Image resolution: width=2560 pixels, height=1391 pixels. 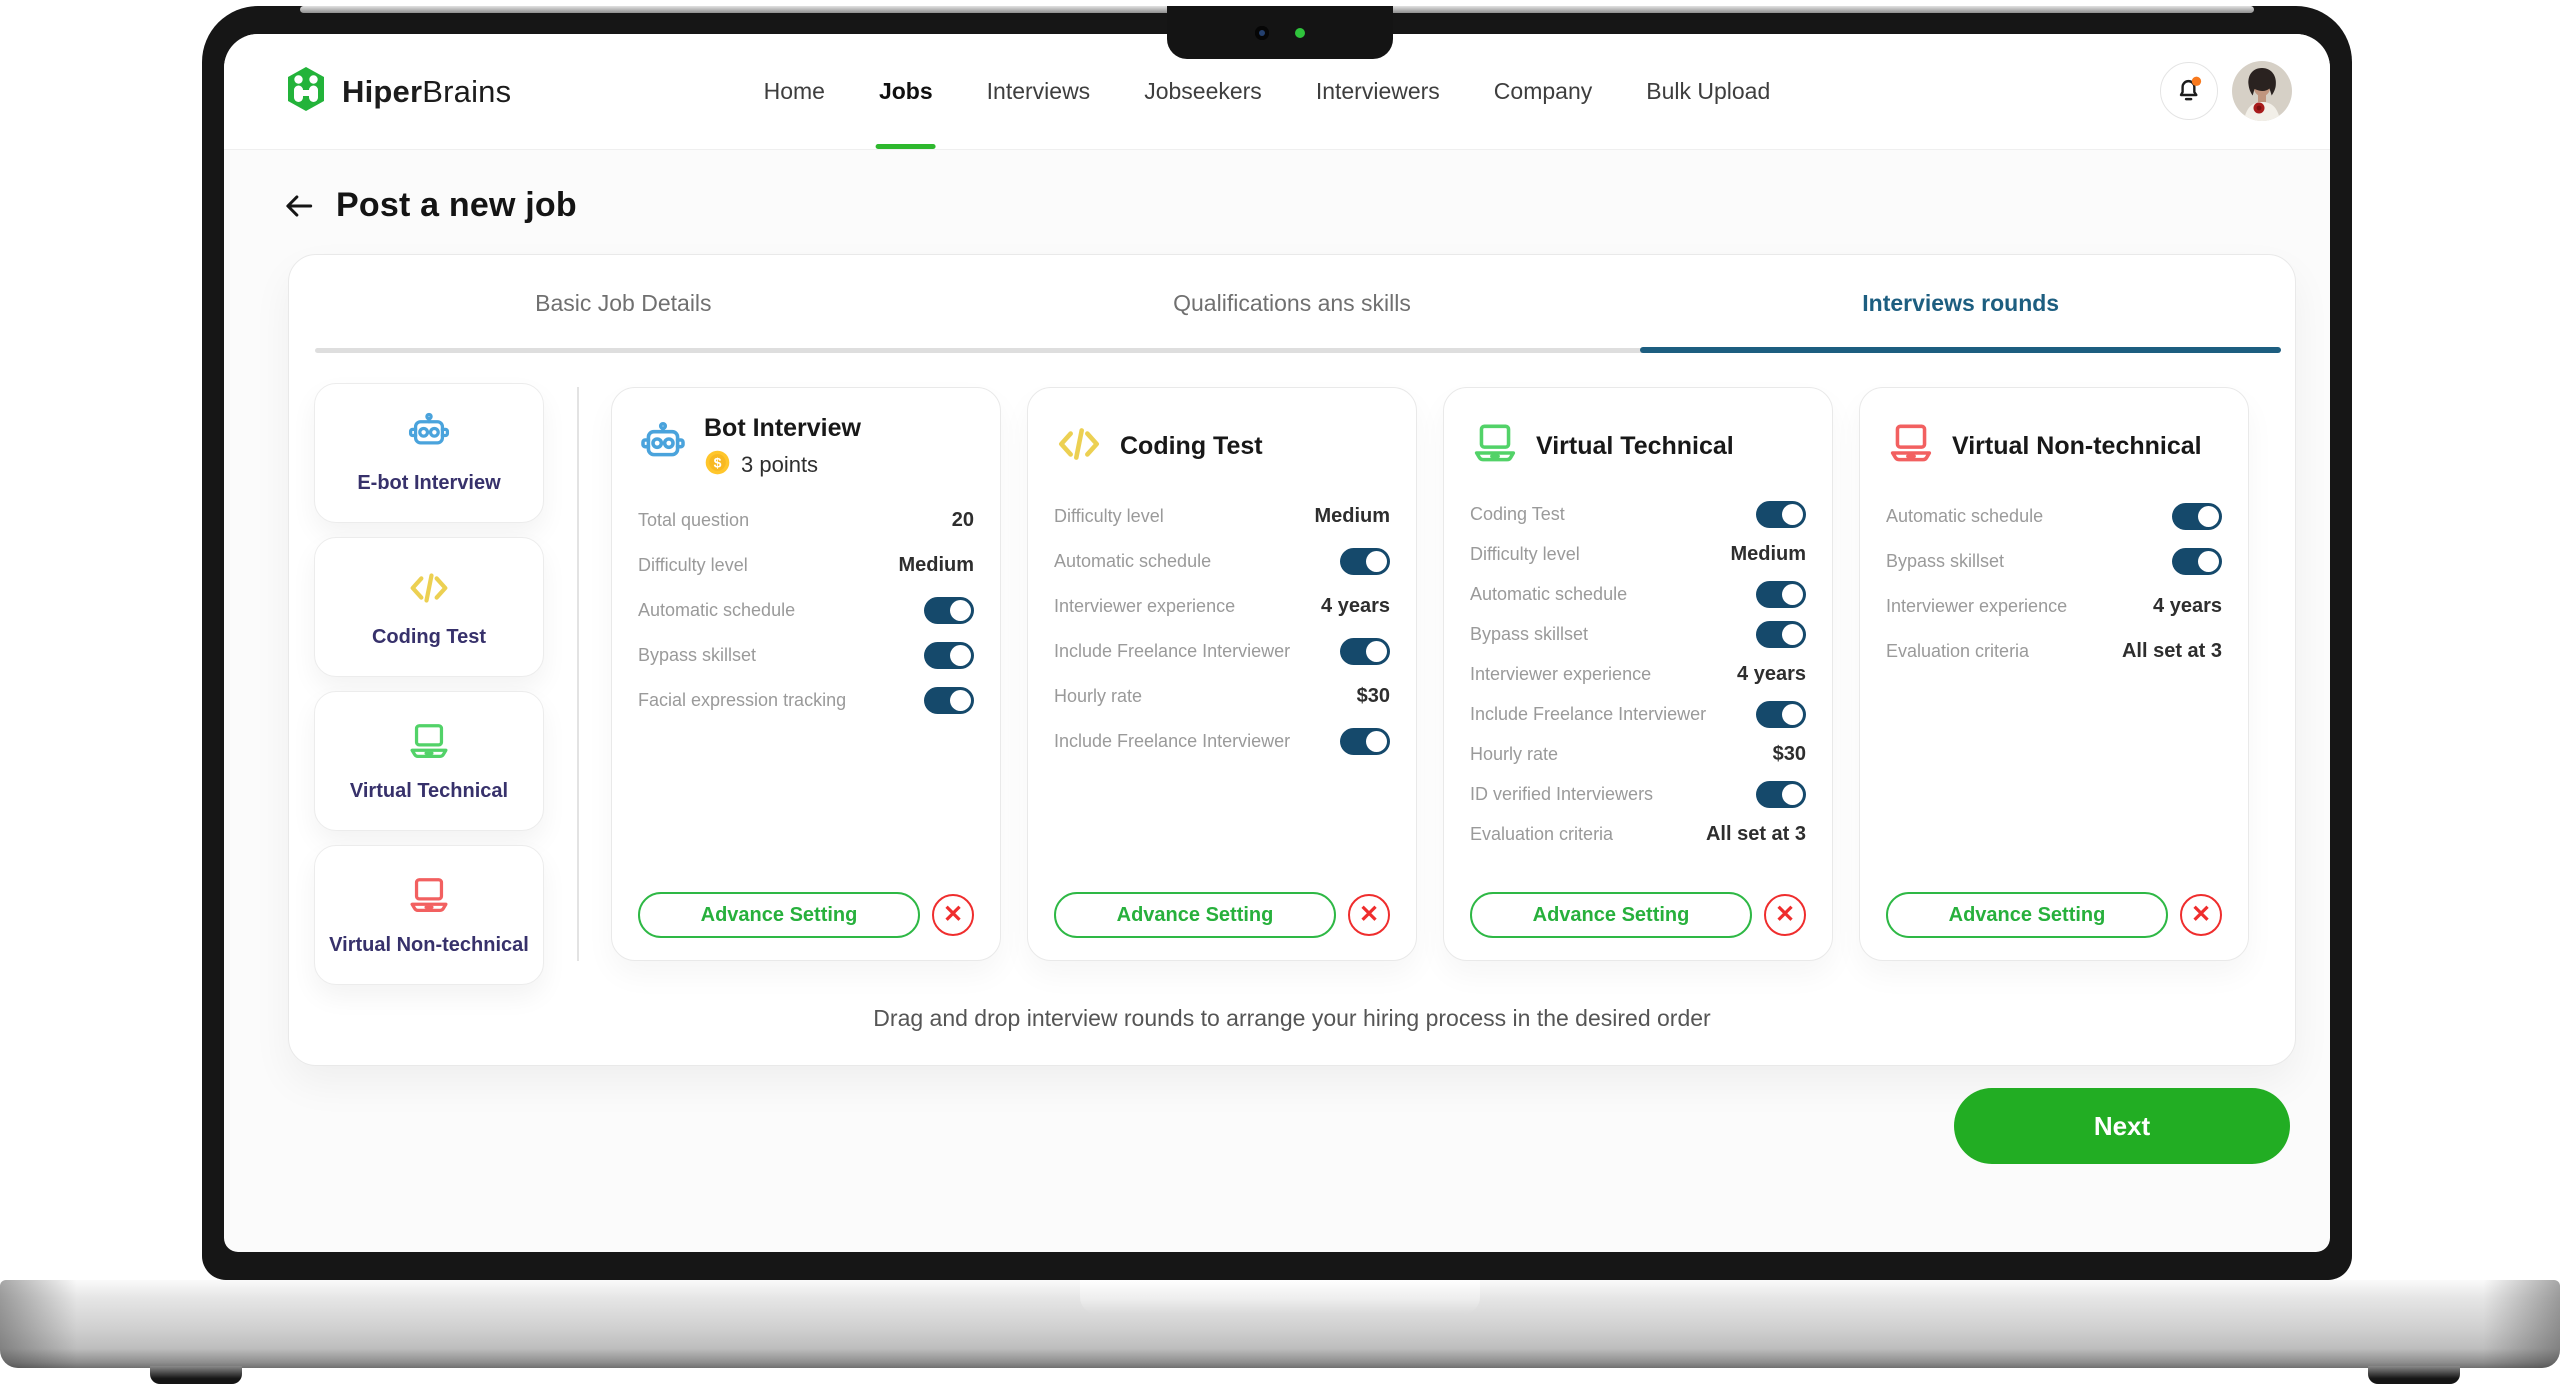 What do you see at coordinates (1781, 514) in the screenshot?
I see `toggle-coding-test` at bounding box center [1781, 514].